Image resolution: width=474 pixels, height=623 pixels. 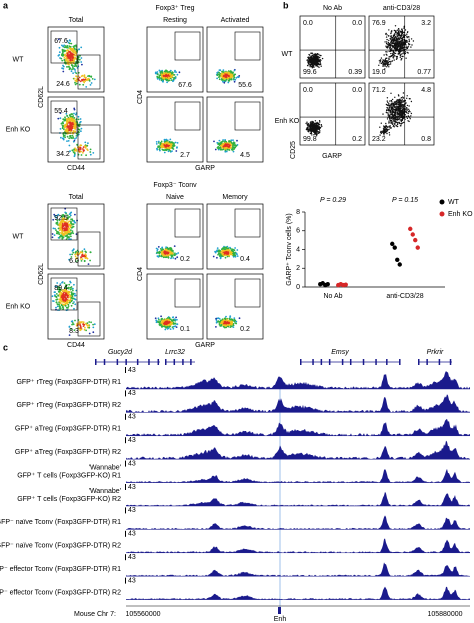 I want to click on column-header: Activated, so click(x=235, y=20).